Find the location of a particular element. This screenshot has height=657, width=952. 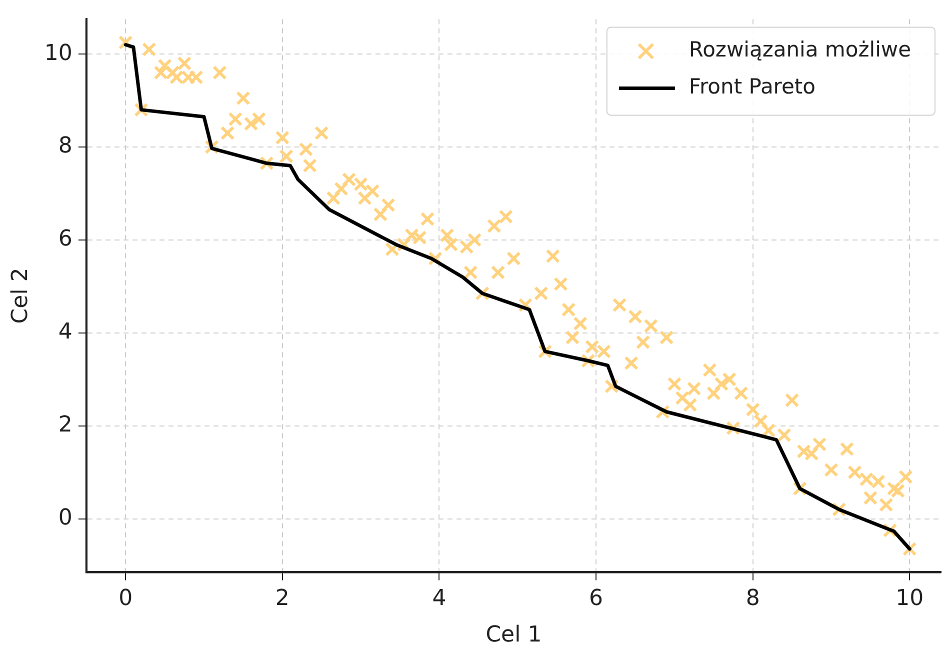

y-tick-label: 6 is located at coordinates (65, 239).